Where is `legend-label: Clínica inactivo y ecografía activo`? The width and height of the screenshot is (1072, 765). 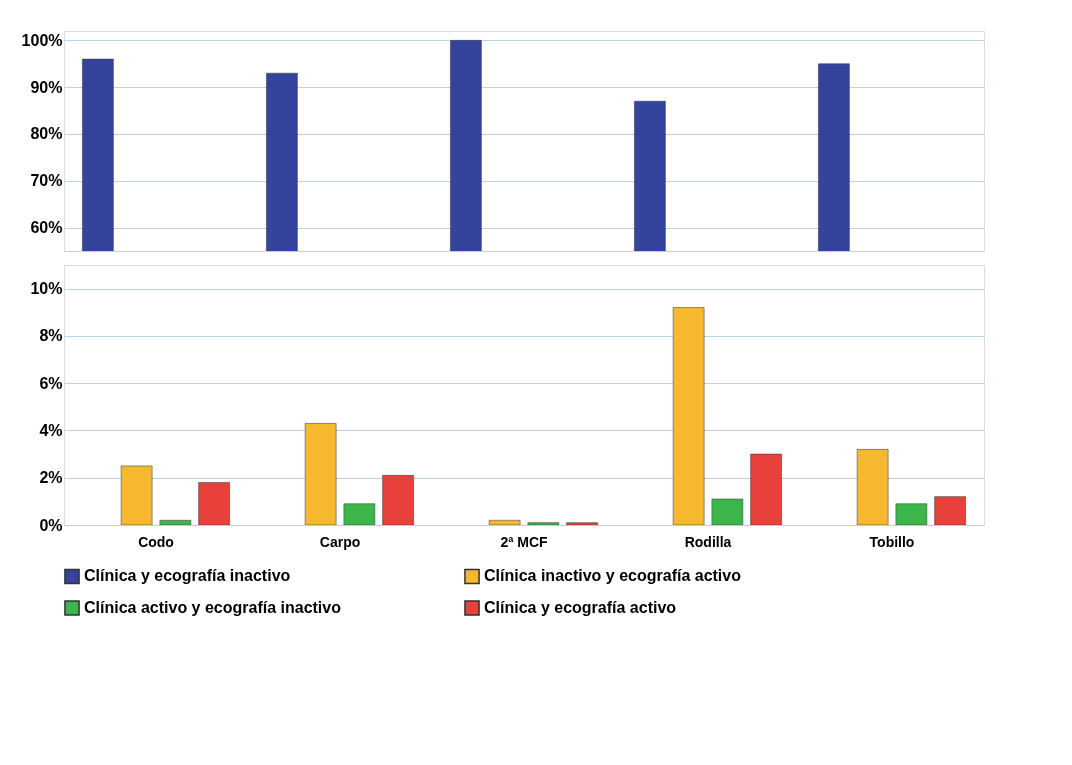 legend-label: Clínica inactivo y ecografía activo is located at coordinates (613, 576).